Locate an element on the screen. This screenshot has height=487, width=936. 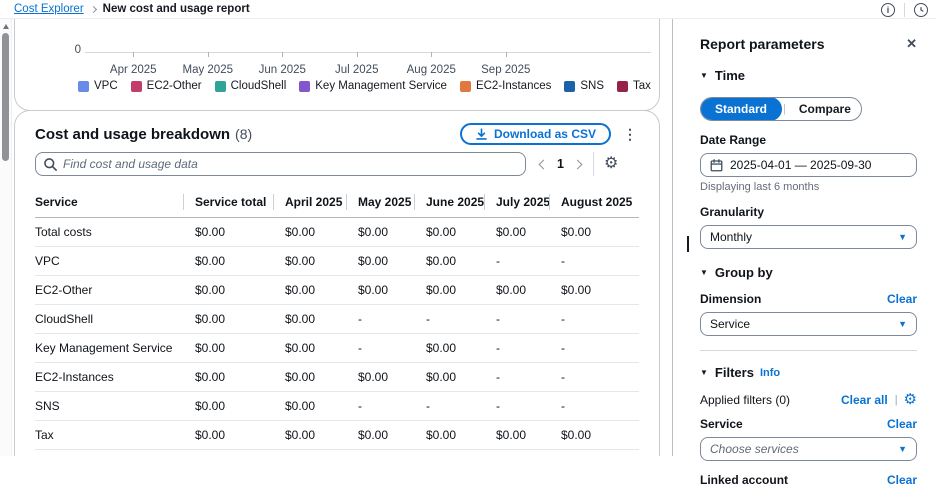
filters-settings-gear-icon: ⚙ is located at coordinates (910, 399).